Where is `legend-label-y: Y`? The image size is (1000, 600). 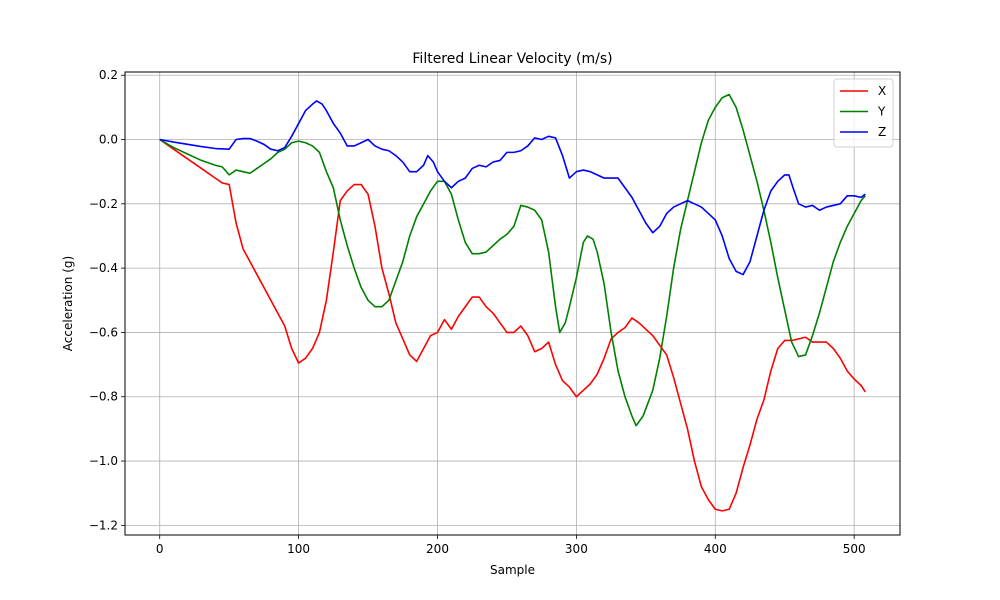 legend-label-y: Y is located at coordinates (881, 112).